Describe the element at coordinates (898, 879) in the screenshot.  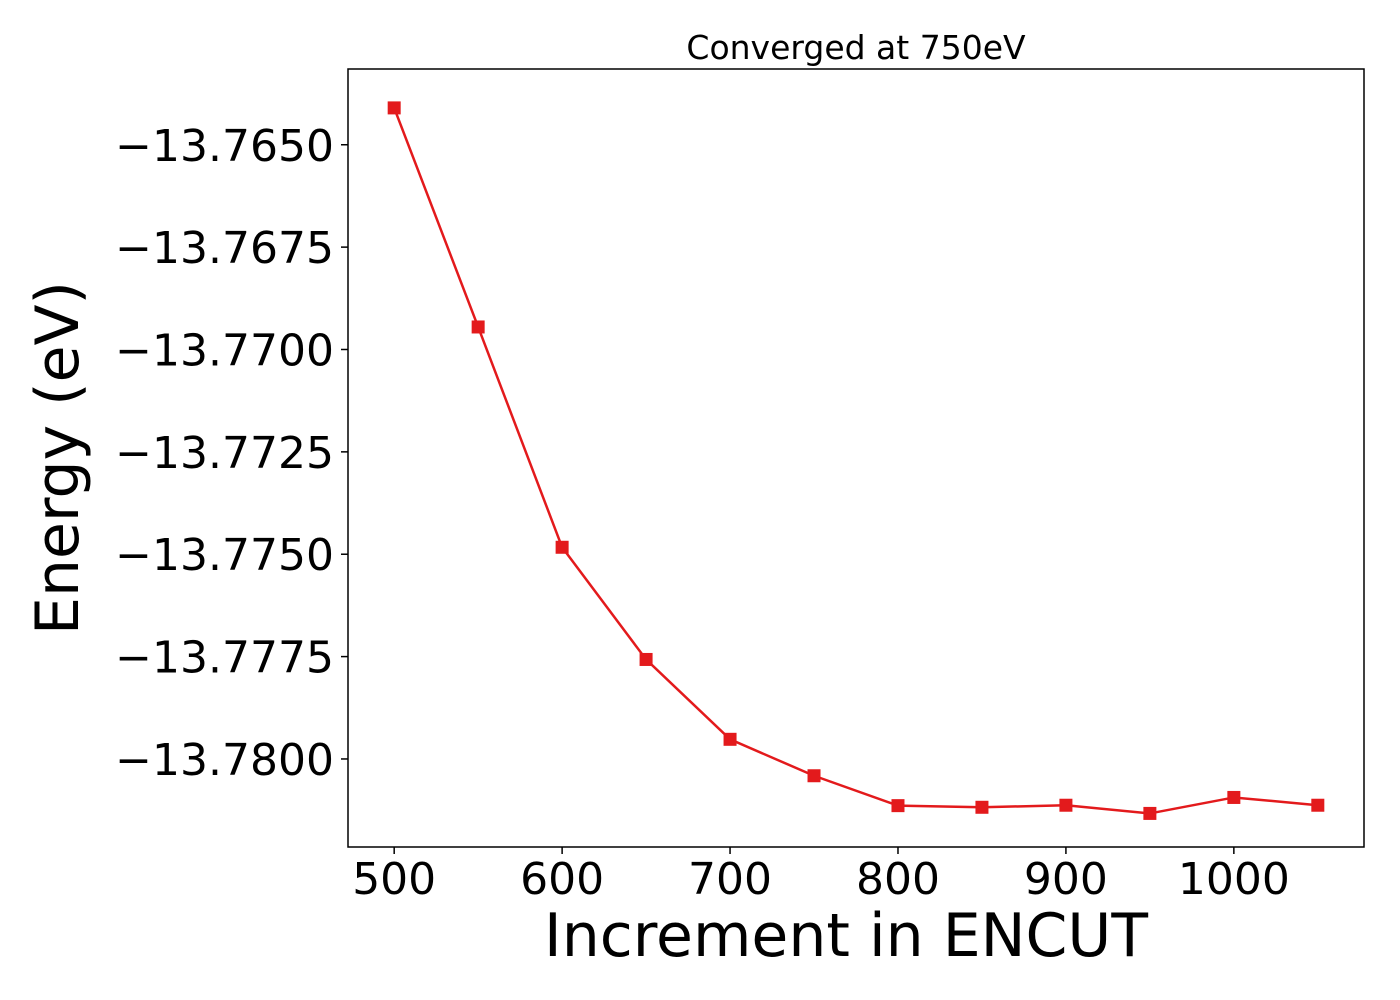
I see `x-tick-label: 800` at that location.